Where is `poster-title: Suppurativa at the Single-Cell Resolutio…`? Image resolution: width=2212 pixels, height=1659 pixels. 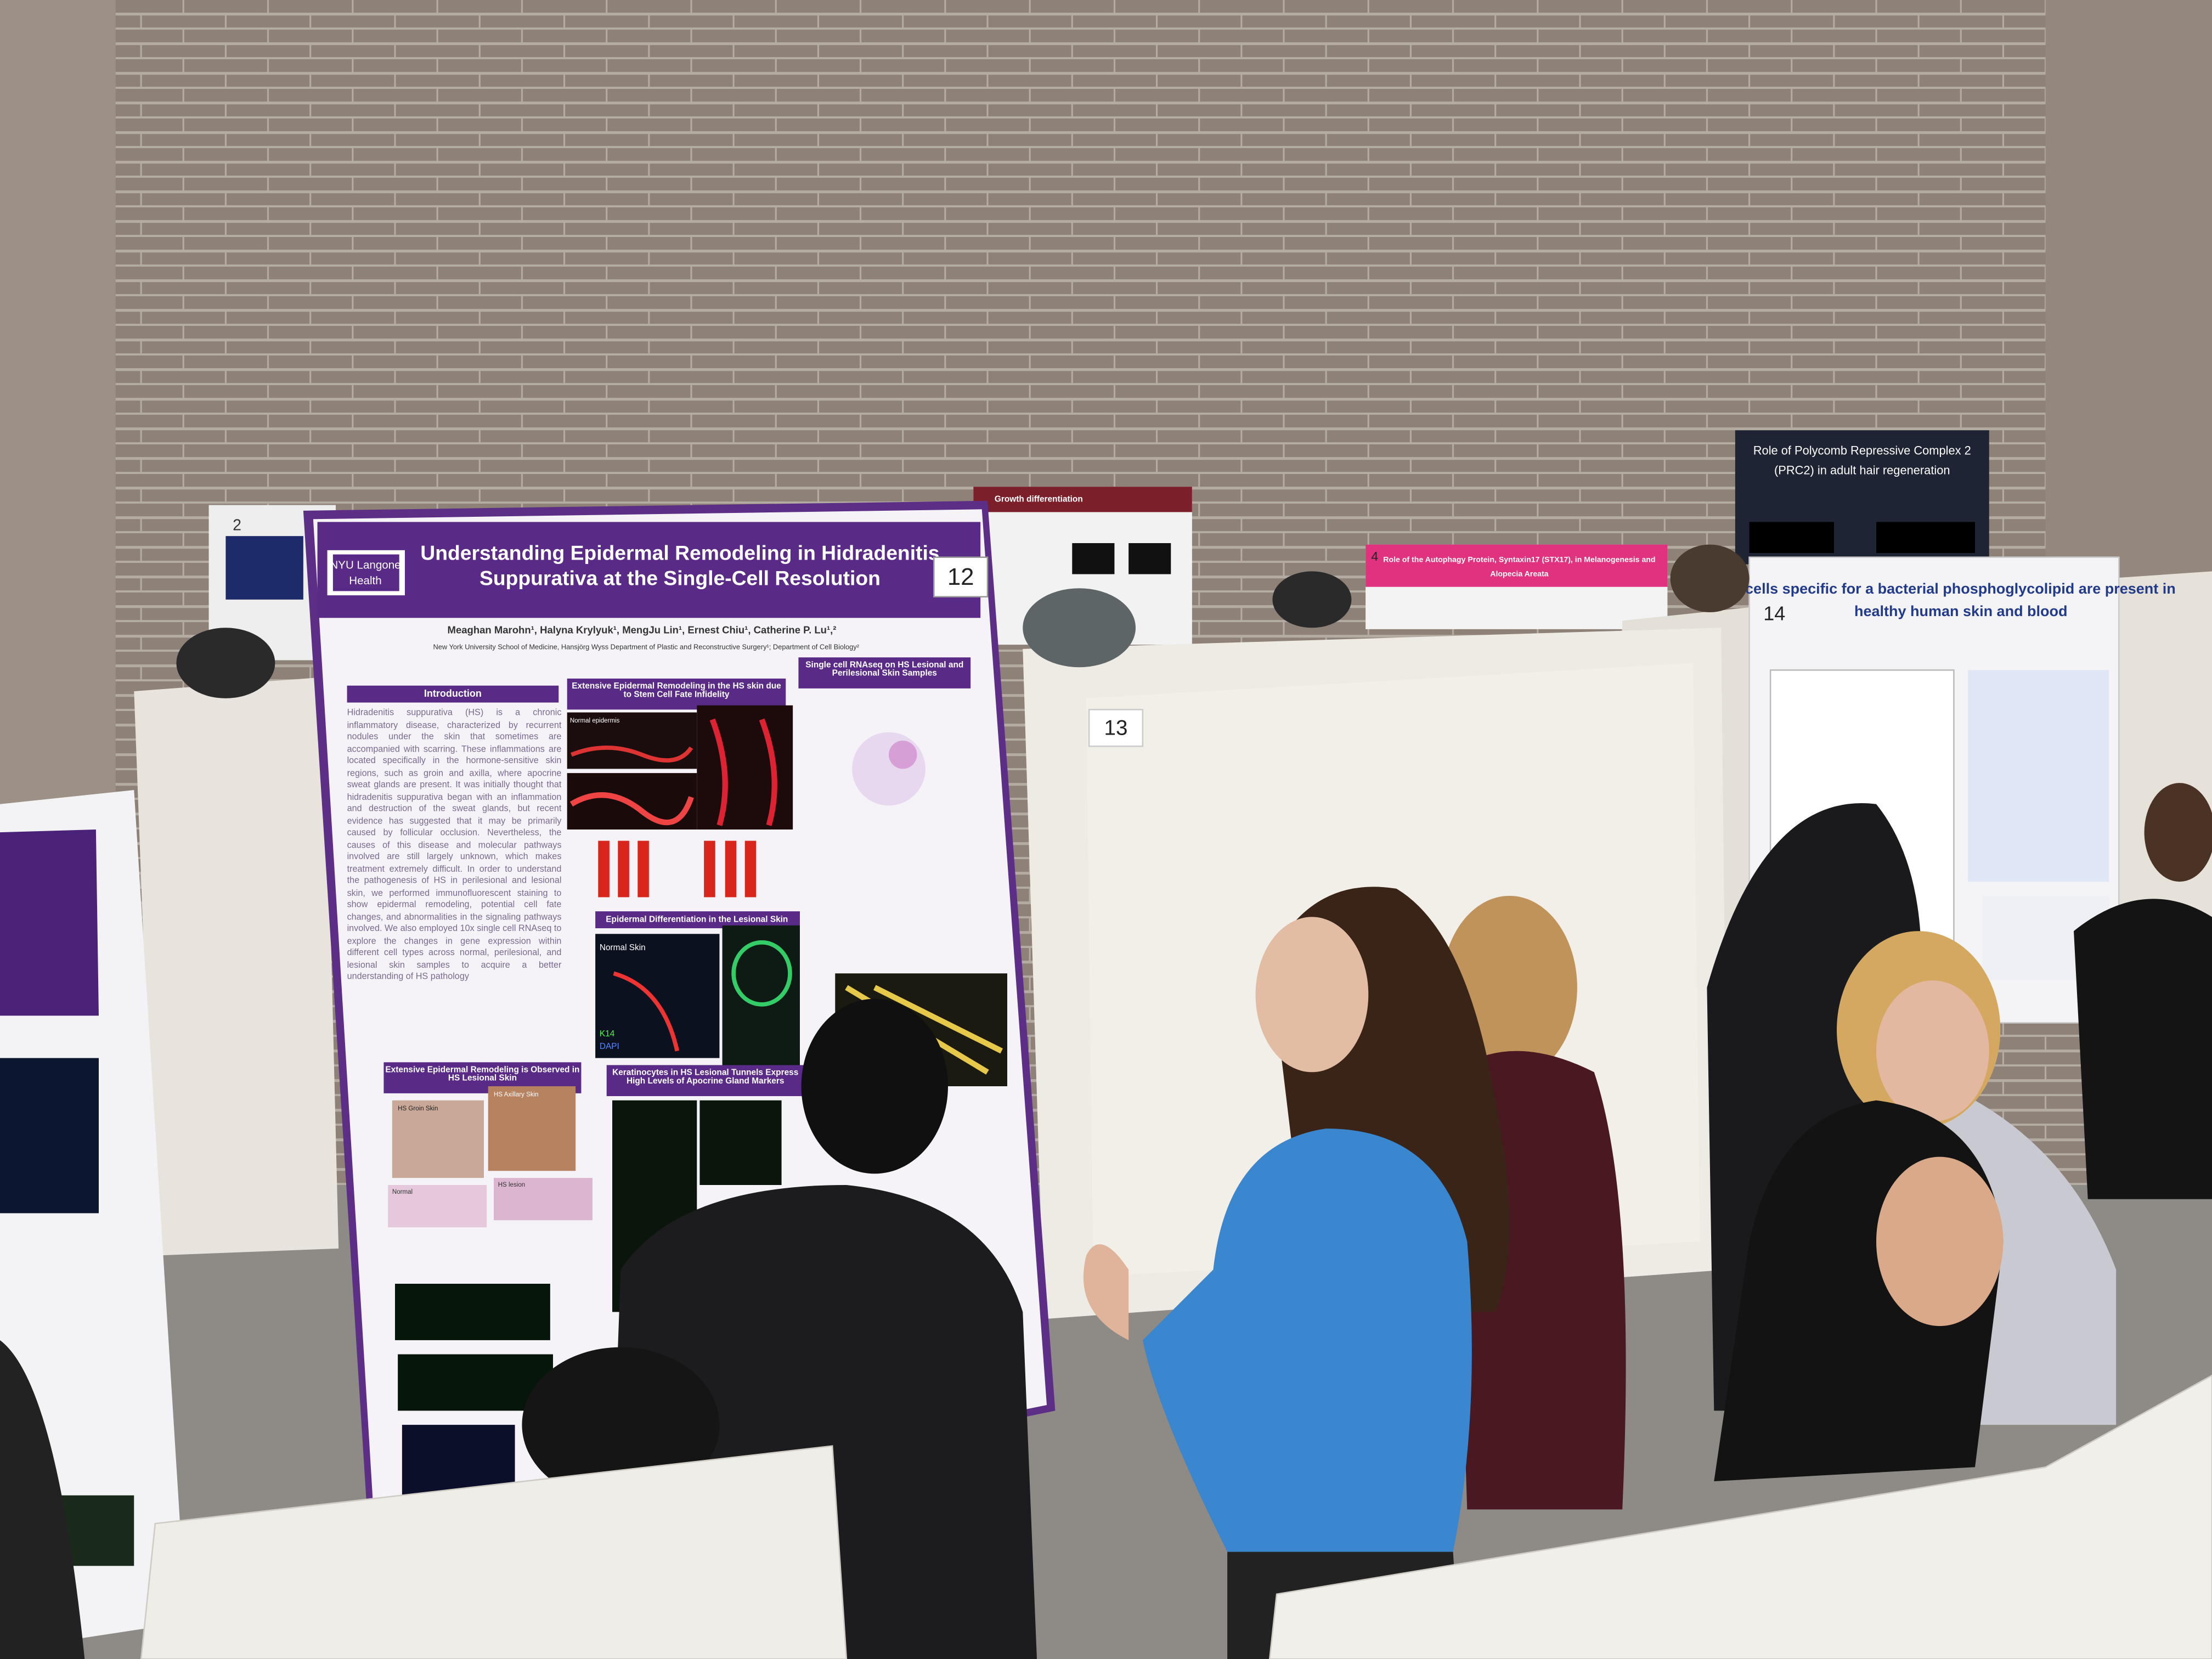
poster-title: Suppurativa at the Single-Cell Resolutio… is located at coordinates (680, 579).